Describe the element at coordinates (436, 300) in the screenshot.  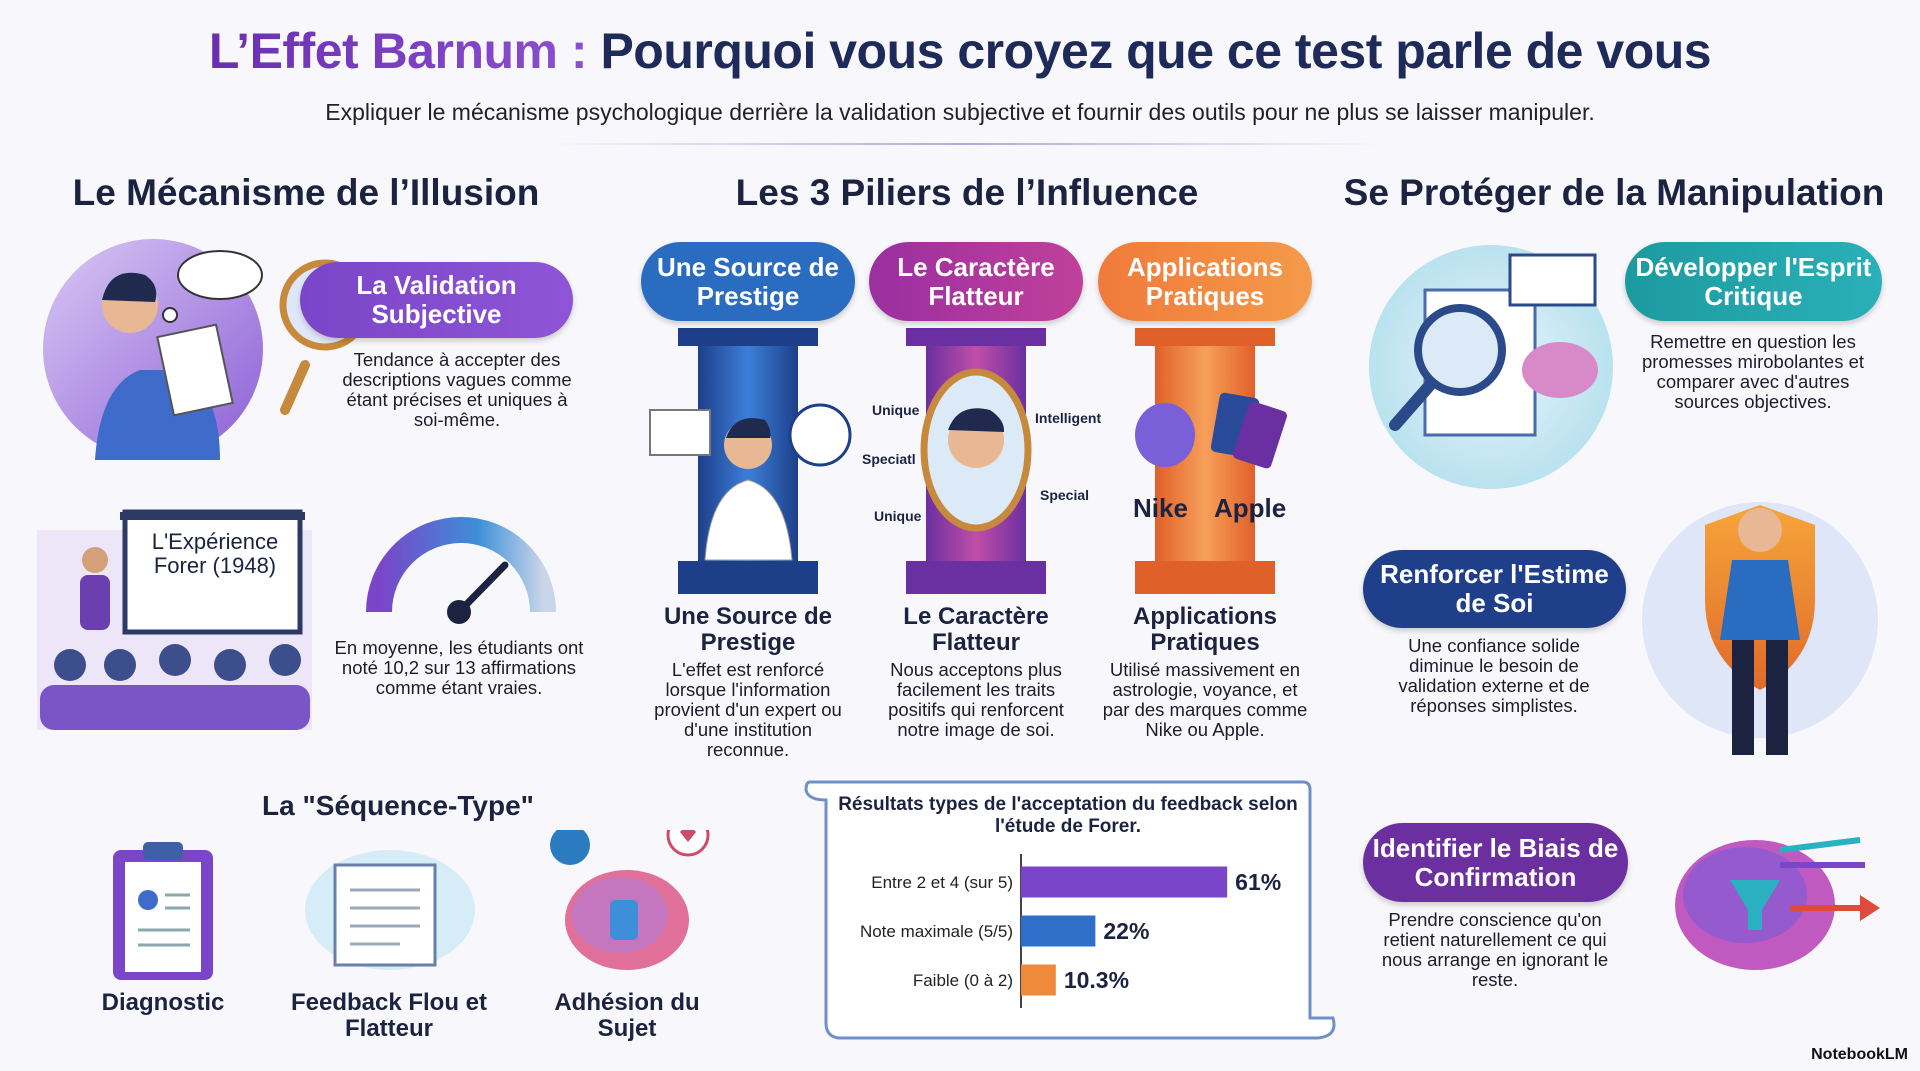
I see `concept-badge: La Validation Subjective` at that location.